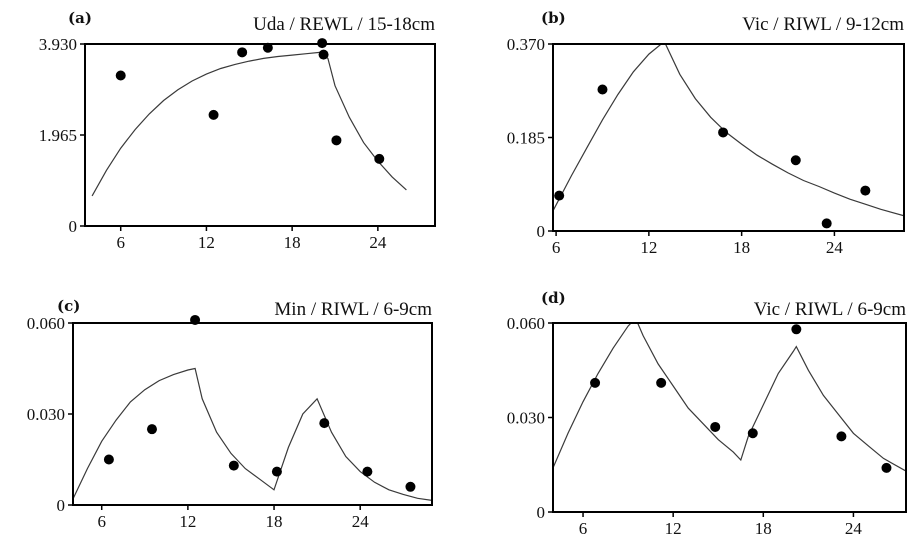  I want to click on y-tick-label: 3.930, so click(58, 44).